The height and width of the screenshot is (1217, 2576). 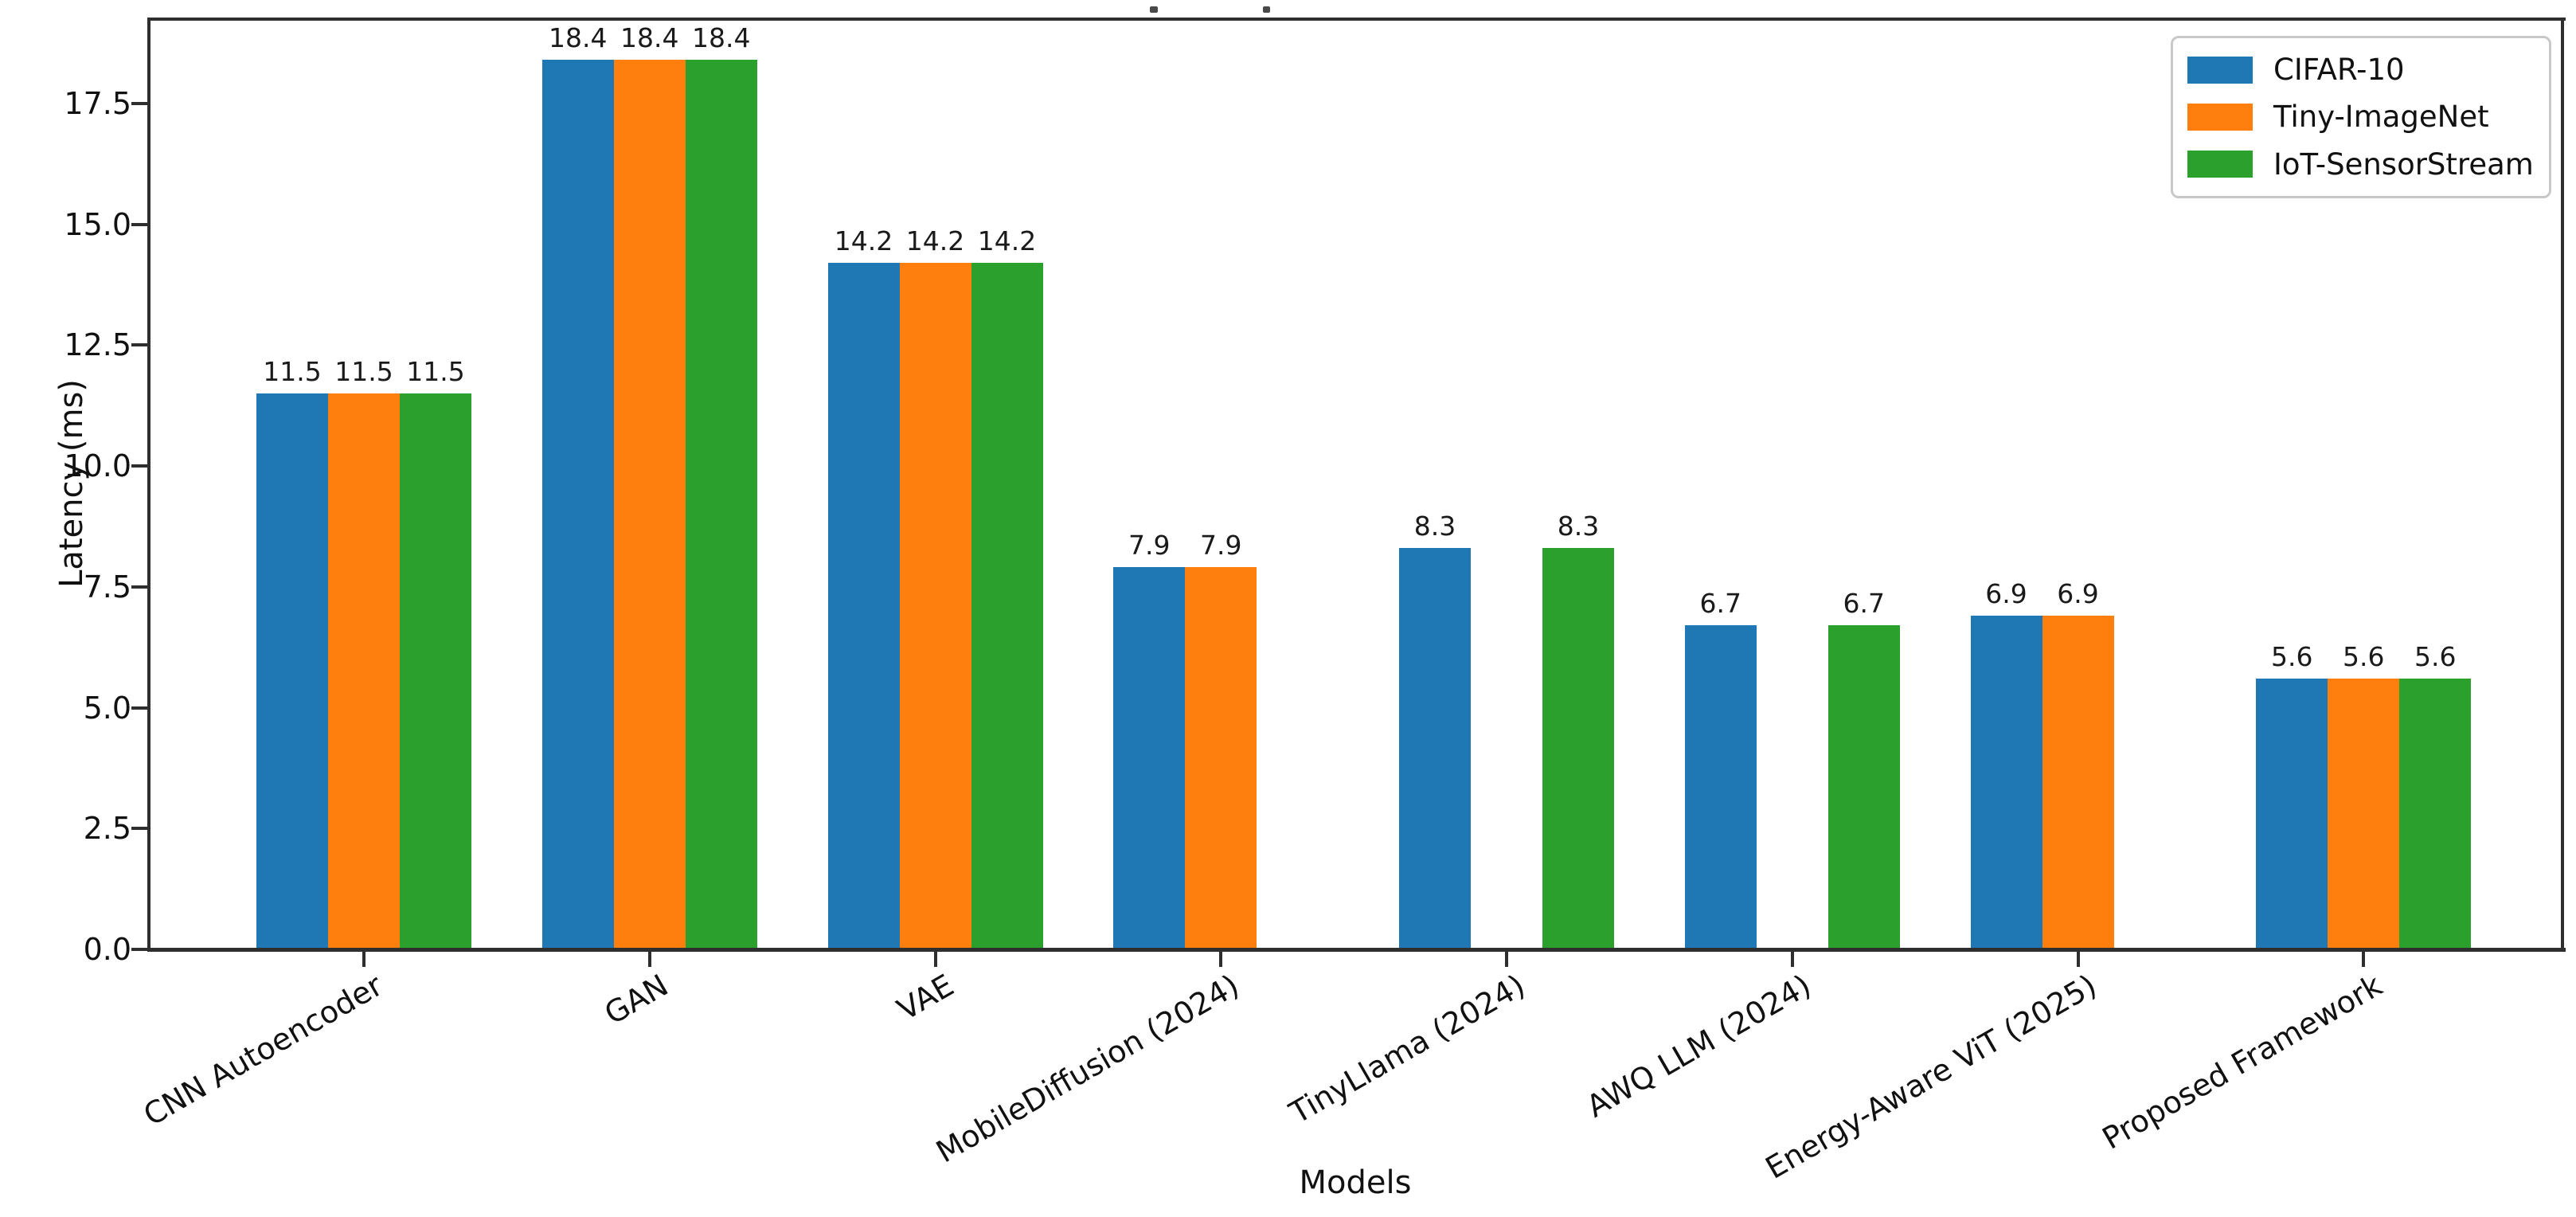 What do you see at coordinates (97, 465) in the screenshot?
I see `y-tick-label: 10.0` at bounding box center [97, 465].